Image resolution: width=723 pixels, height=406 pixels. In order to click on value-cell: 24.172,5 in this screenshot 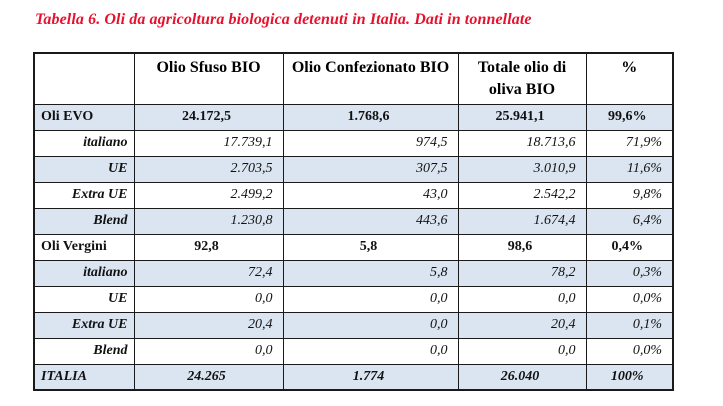, I will do `click(208, 117)`.